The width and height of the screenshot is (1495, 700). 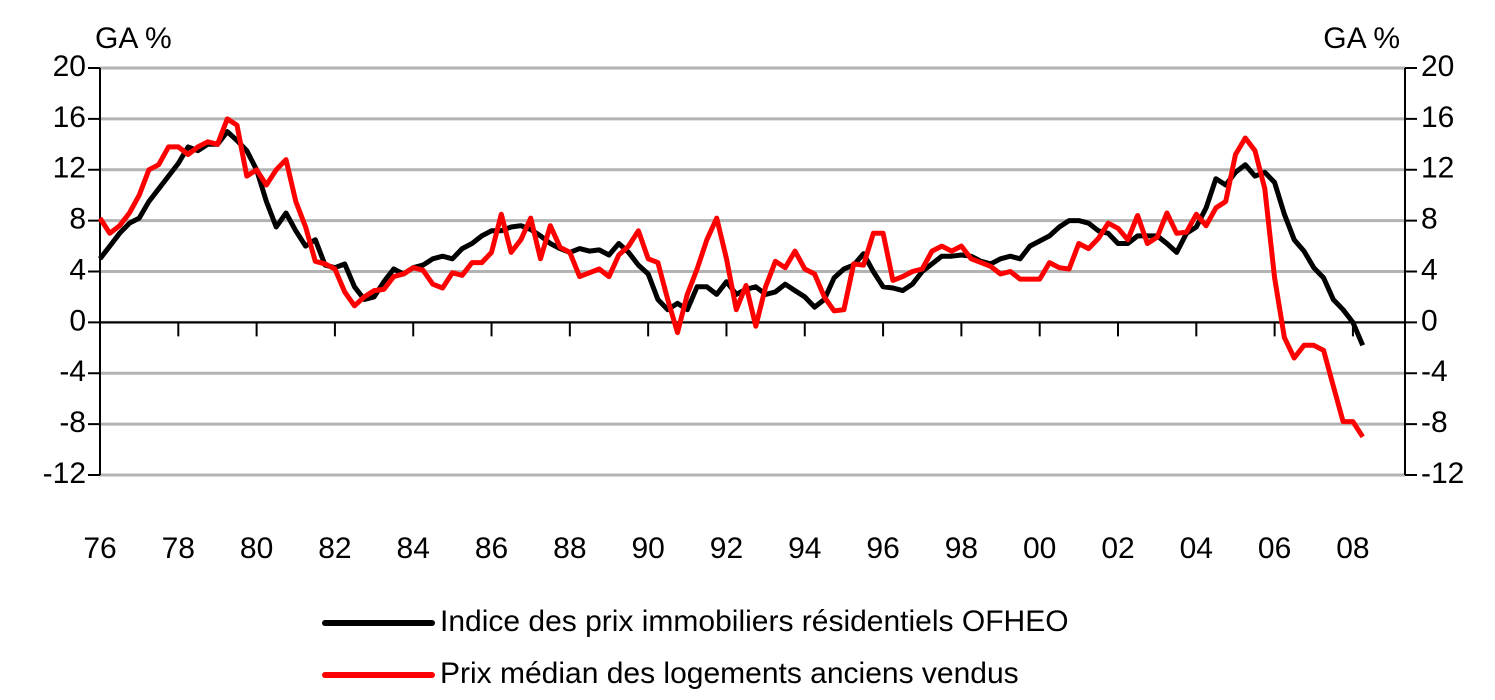 What do you see at coordinates (1442, 473) in the screenshot?
I see `y2-tick-label: -12` at bounding box center [1442, 473].